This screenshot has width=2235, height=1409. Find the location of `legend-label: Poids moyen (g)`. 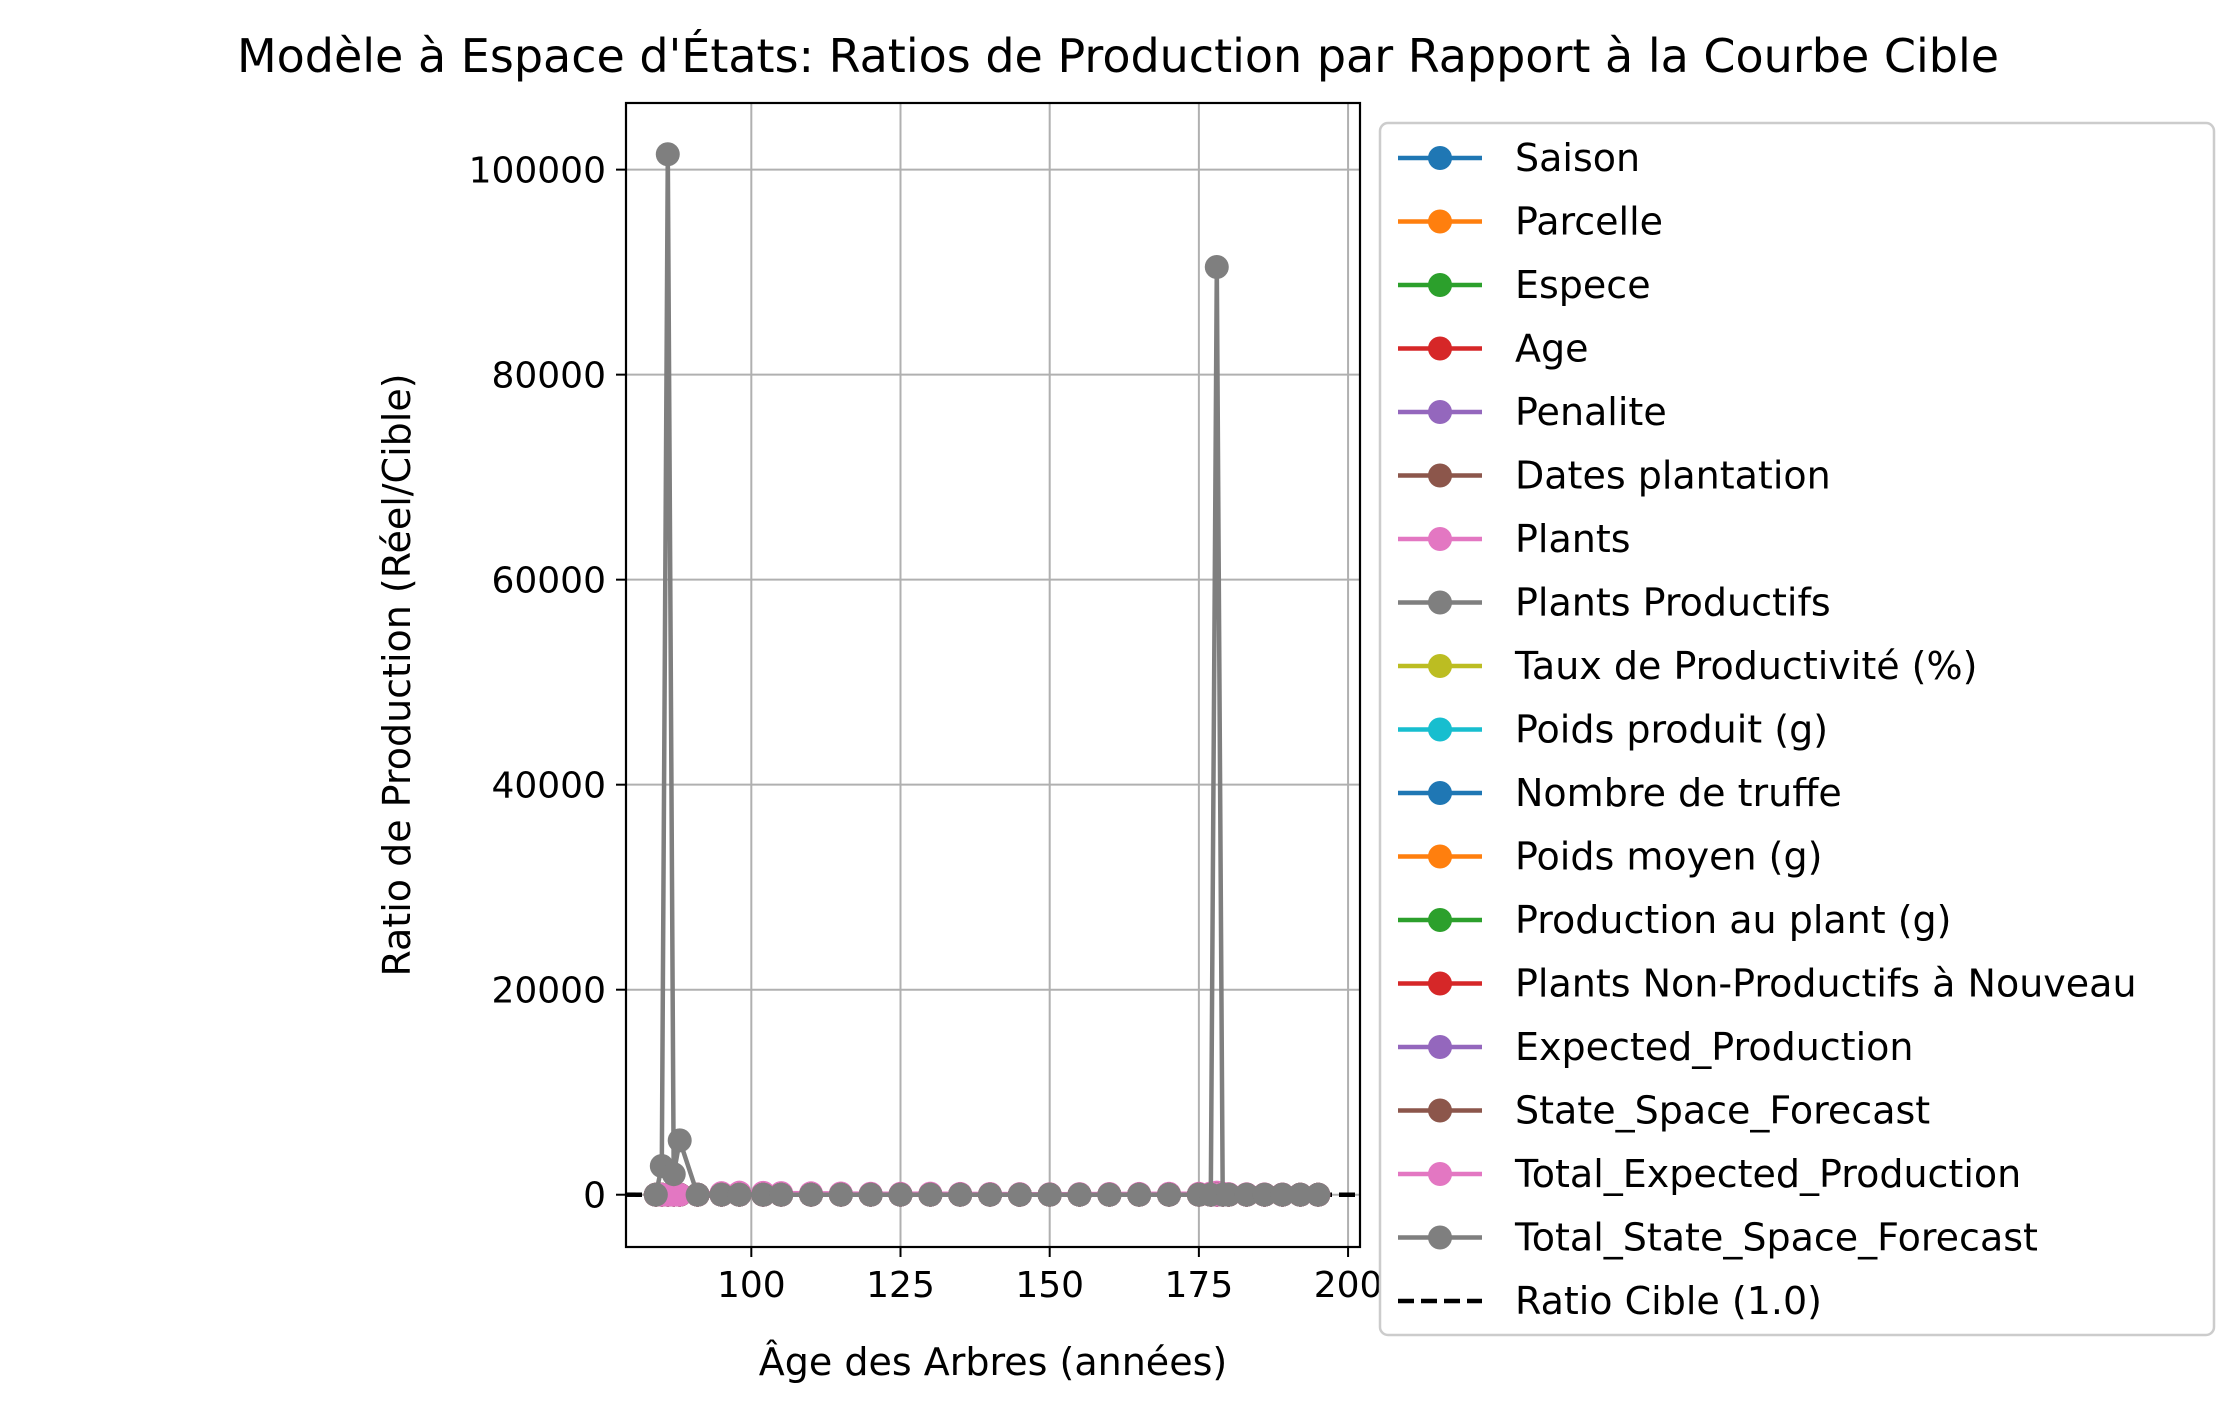

legend-label: Poids moyen (g) is located at coordinates (1668, 857).